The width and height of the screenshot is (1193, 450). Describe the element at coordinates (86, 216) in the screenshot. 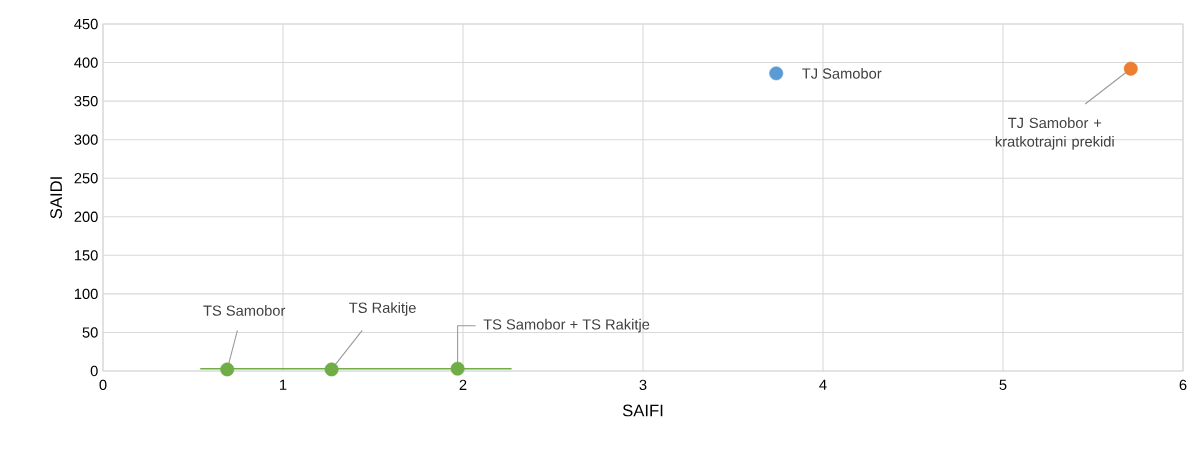

I see `y-tick-label: 200` at that location.